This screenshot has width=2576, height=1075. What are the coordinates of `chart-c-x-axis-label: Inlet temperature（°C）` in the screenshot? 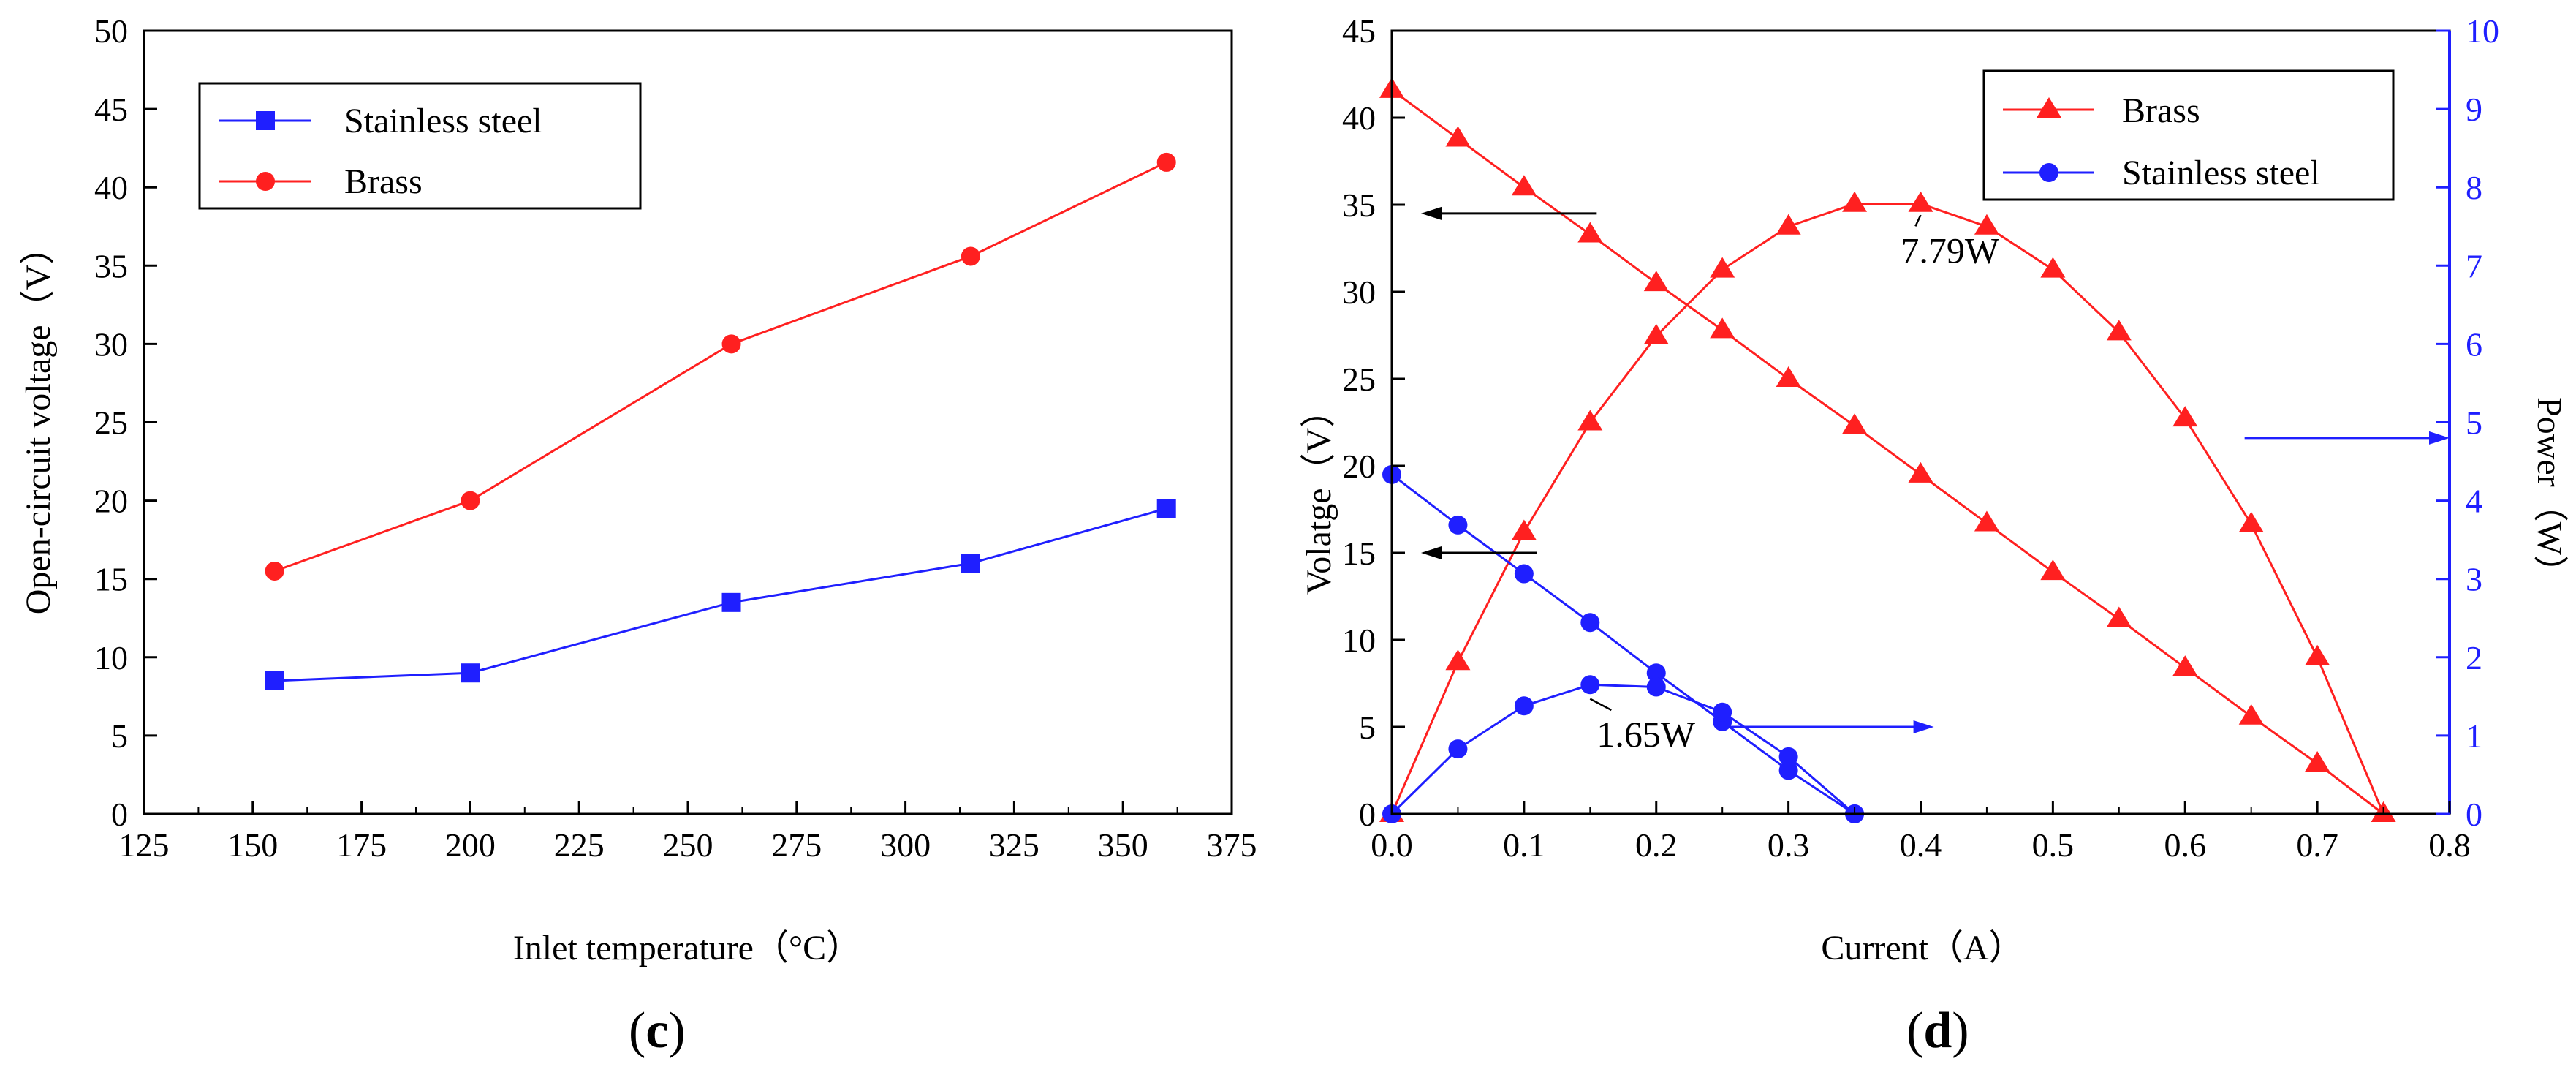 It's located at (687, 948).